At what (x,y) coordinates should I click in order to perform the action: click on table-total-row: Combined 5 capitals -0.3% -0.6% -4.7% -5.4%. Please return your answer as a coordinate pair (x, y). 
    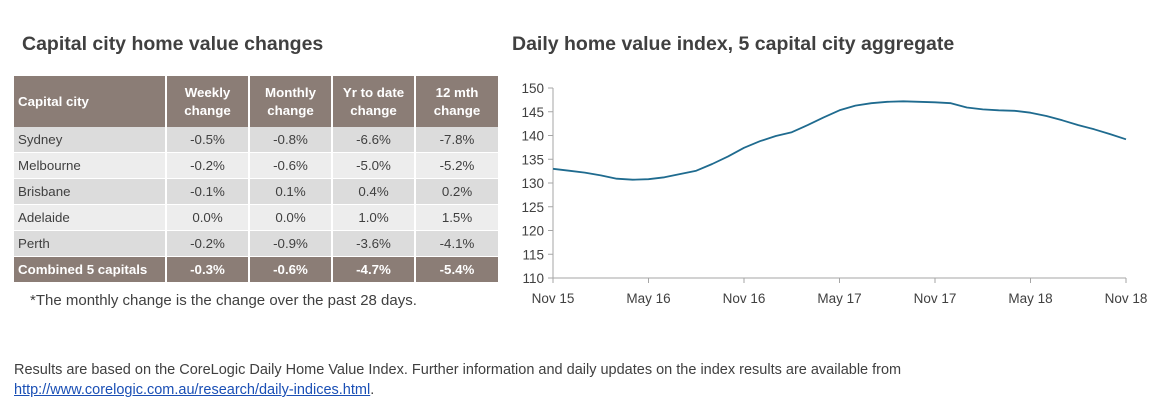
    Looking at the image, I should click on (256, 269).